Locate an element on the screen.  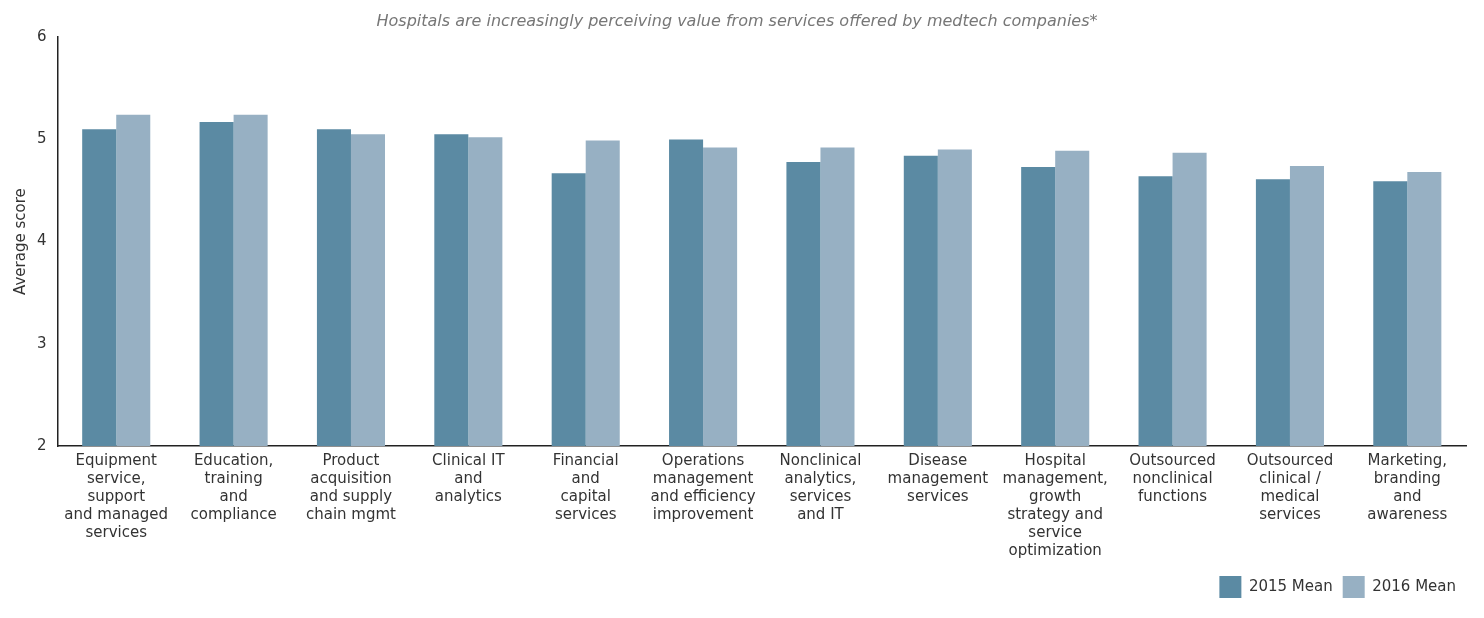
x-tick-label: Nonclinical analytics, services and IT is located at coordinates (820, 486).